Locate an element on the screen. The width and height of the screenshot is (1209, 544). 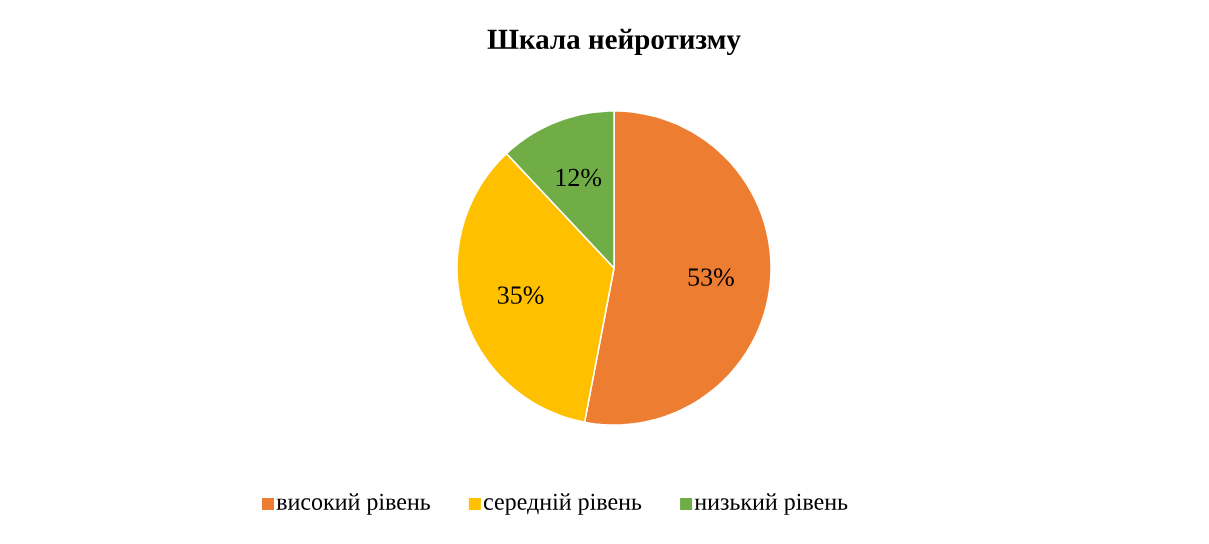
chart-title: Шкала нейротизму is located at coordinates (614, 42).